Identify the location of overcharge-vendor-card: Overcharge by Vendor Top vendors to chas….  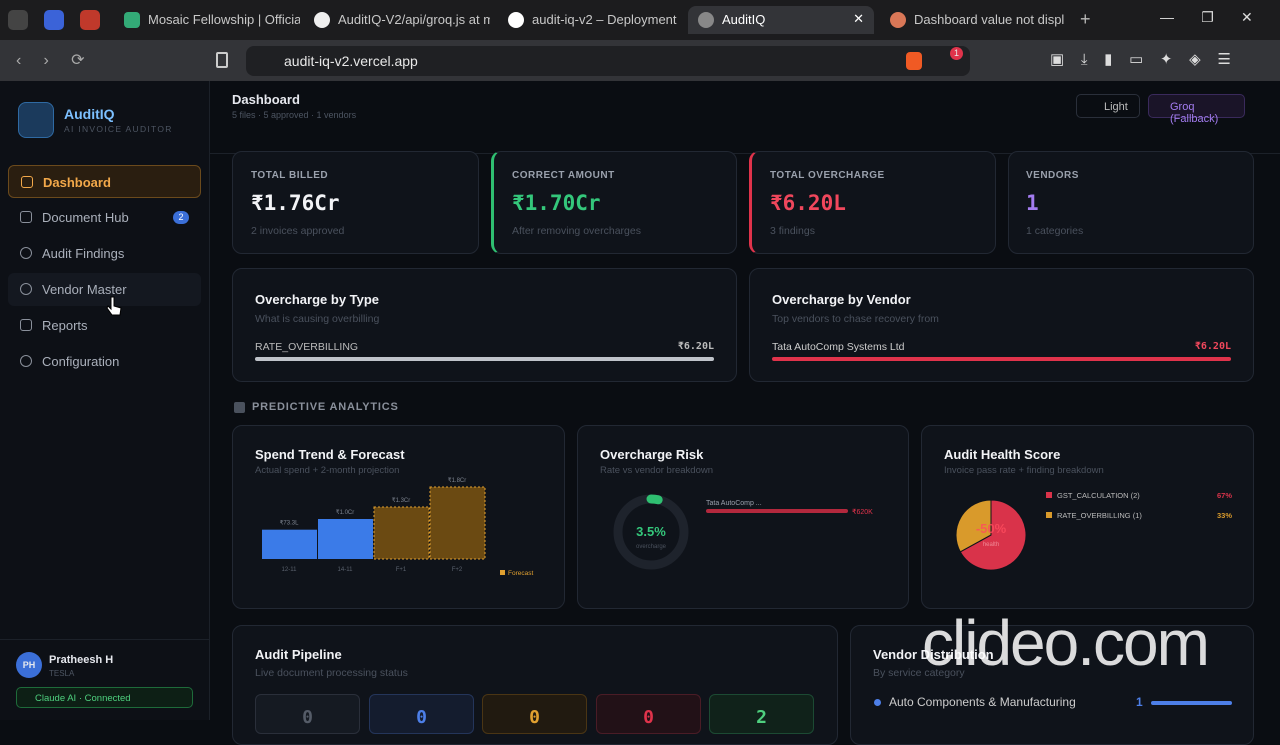
(1001, 325).